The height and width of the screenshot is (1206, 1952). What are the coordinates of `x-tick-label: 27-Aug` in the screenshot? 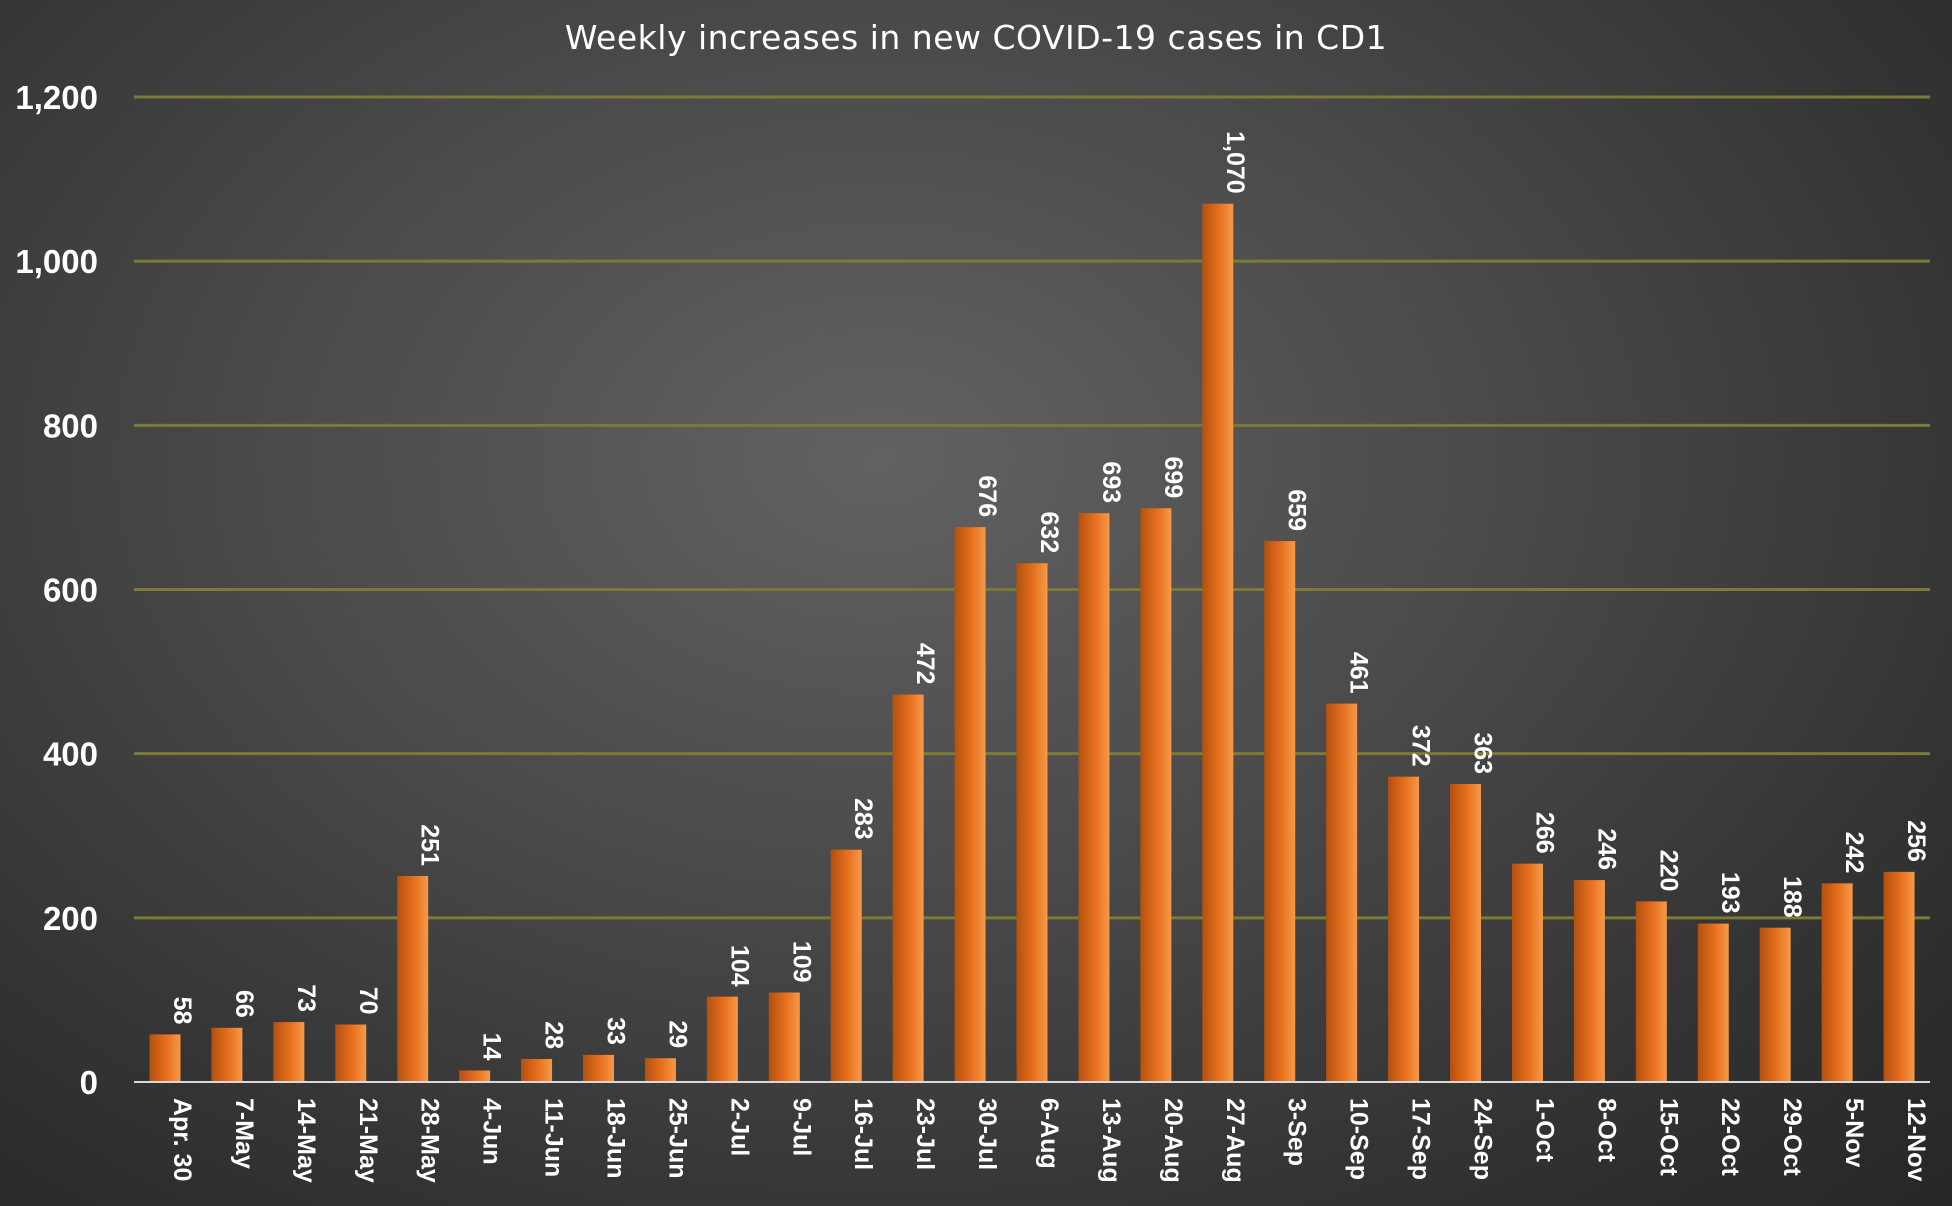 It's located at (1235, 1140).